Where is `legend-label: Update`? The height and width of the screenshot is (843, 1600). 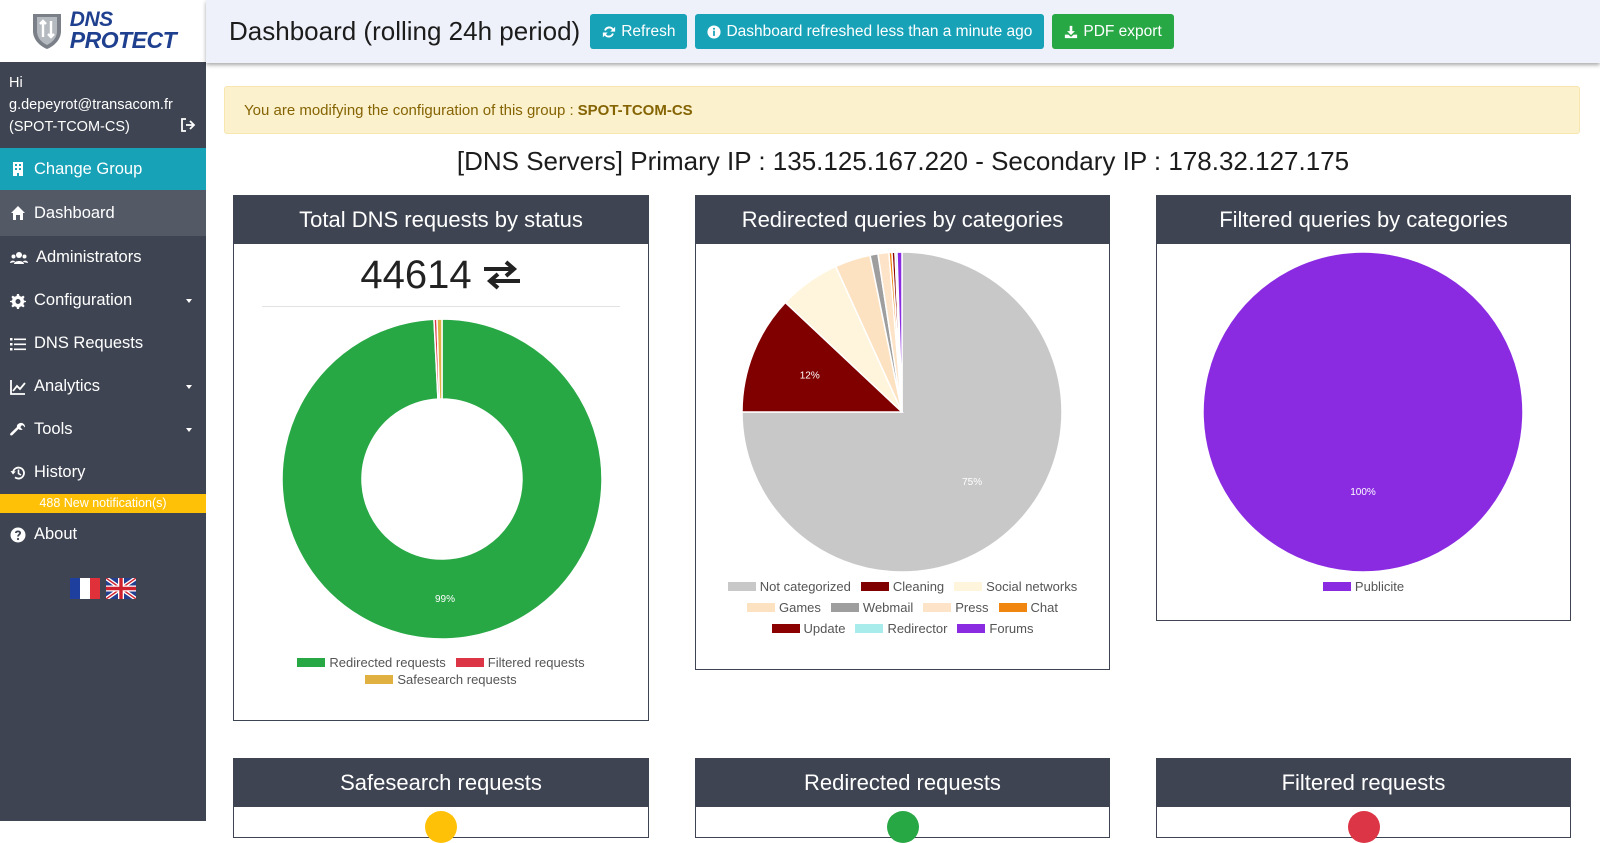
legend-label: Update is located at coordinates (824, 628).